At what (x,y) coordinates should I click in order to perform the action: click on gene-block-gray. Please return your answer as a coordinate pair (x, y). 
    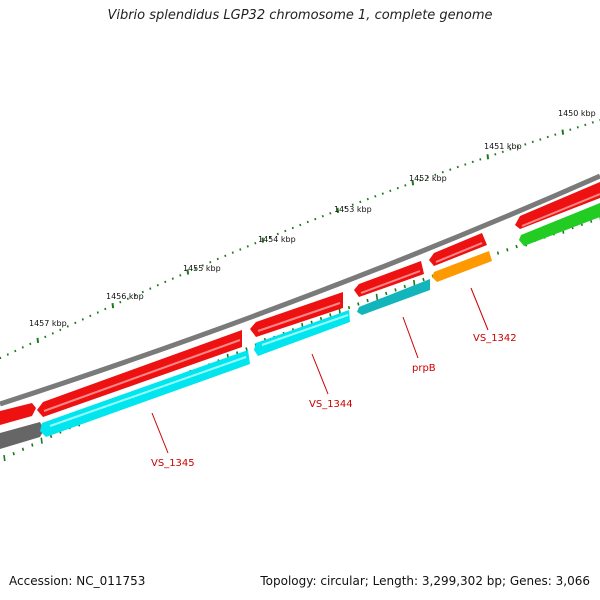
    Looking at the image, I should click on (22, 435).